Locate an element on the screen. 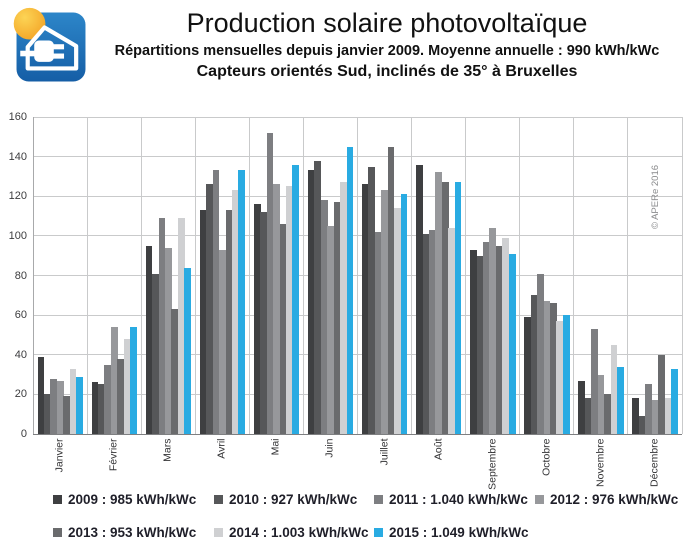  bar-2009-mai is located at coordinates (257, 319).